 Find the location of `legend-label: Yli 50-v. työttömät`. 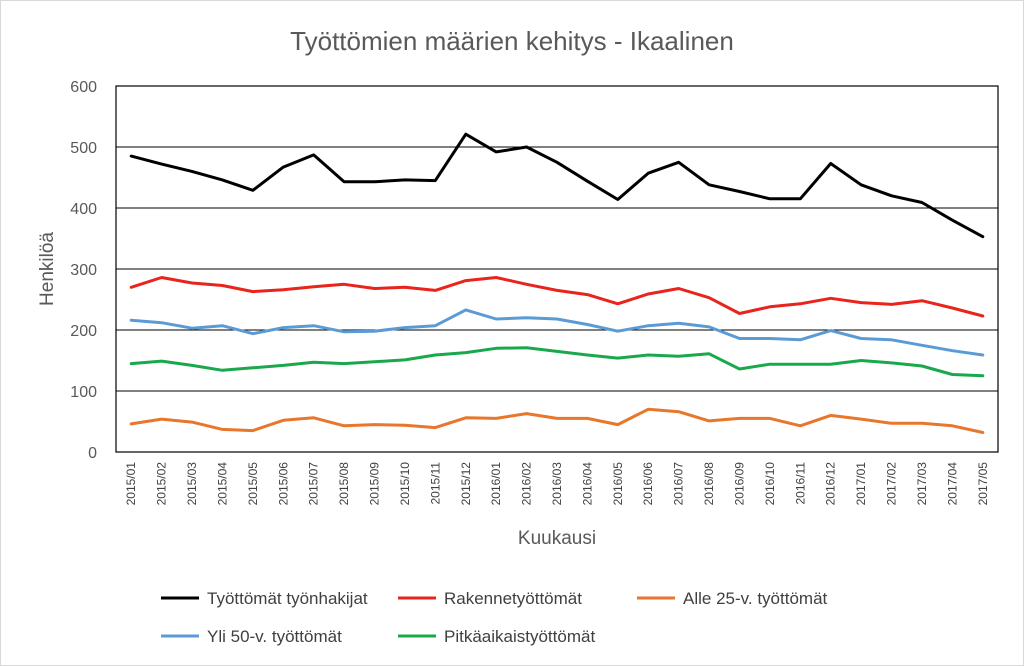

legend-label: Yli 50-v. työttömät is located at coordinates (274, 636).